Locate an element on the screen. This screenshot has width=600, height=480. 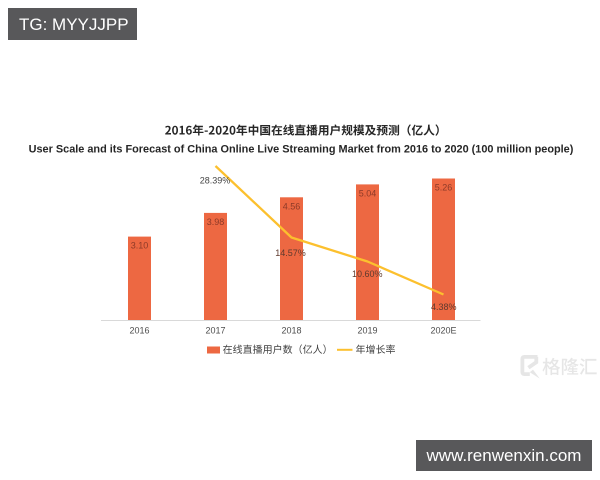
svg-text: 2019 is located at coordinates (367, 331).